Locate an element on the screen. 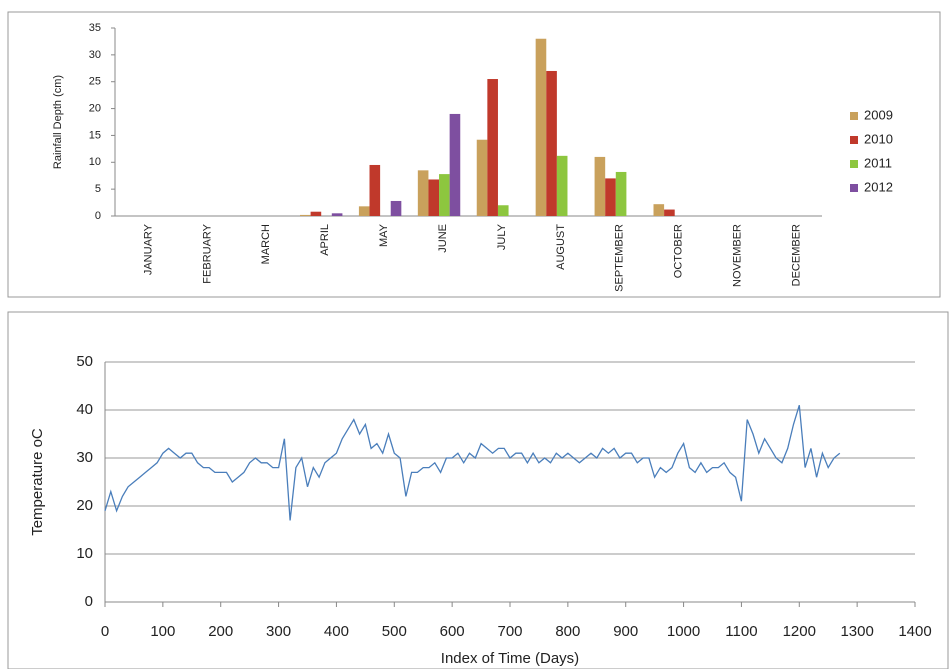  y-tick-label: 50 is located at coordinates (84, 361).